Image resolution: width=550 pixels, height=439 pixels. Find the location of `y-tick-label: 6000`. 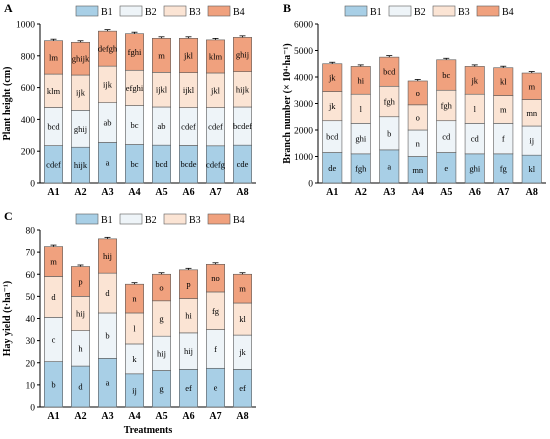

y-tick-label: 6000 is located at coordinates (303, 26).